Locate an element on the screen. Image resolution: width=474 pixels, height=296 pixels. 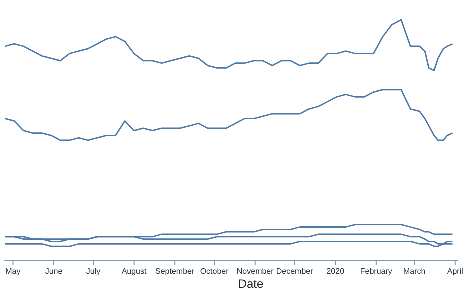
x-tick-label: April is located at coordinates (455, 271).